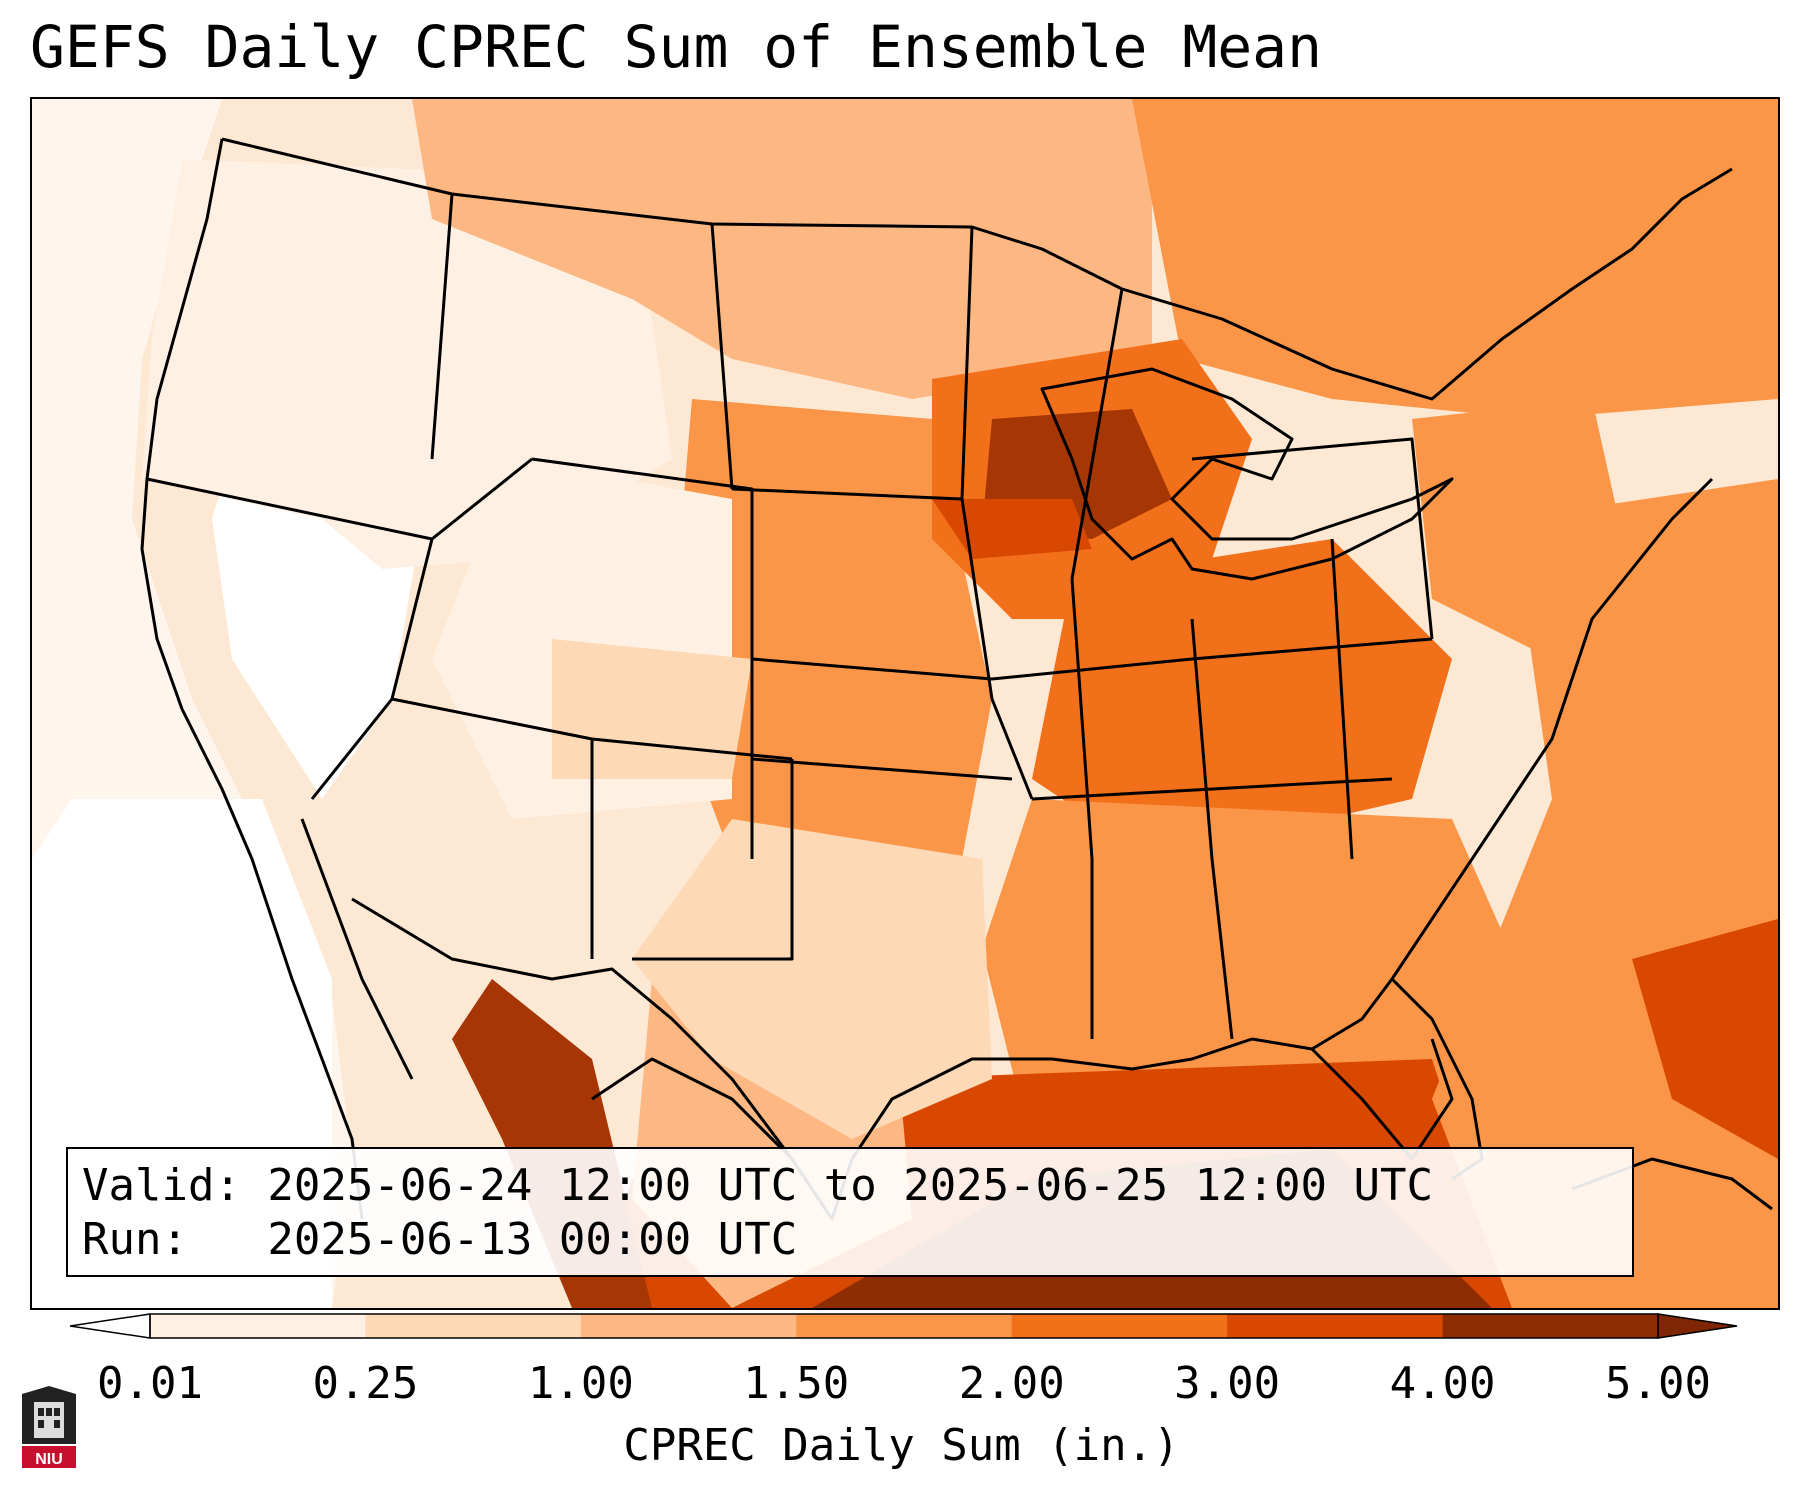 This screenshot has height=1500, width=1803. I want to click on run-time-line: Run: 2025-06-13 00:00 UTC, so click(440, 1239).